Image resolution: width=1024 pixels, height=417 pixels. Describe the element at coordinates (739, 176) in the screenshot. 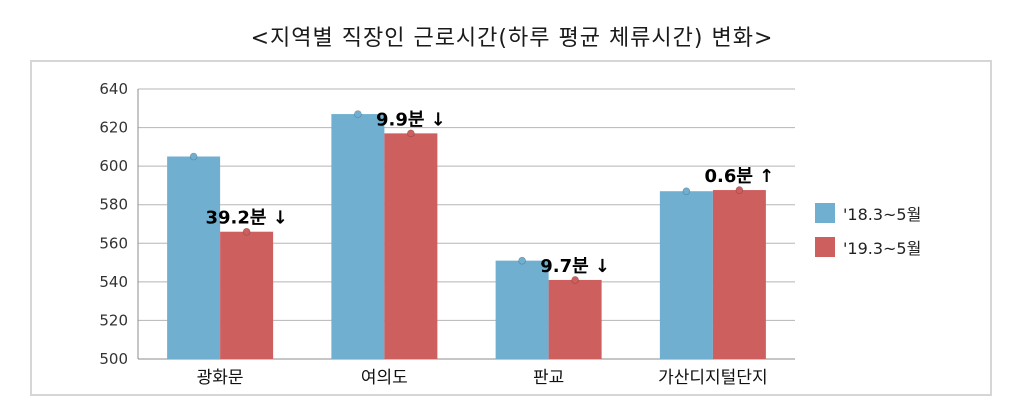

I see `change-annotation: 0.6분 ↑` at that location.